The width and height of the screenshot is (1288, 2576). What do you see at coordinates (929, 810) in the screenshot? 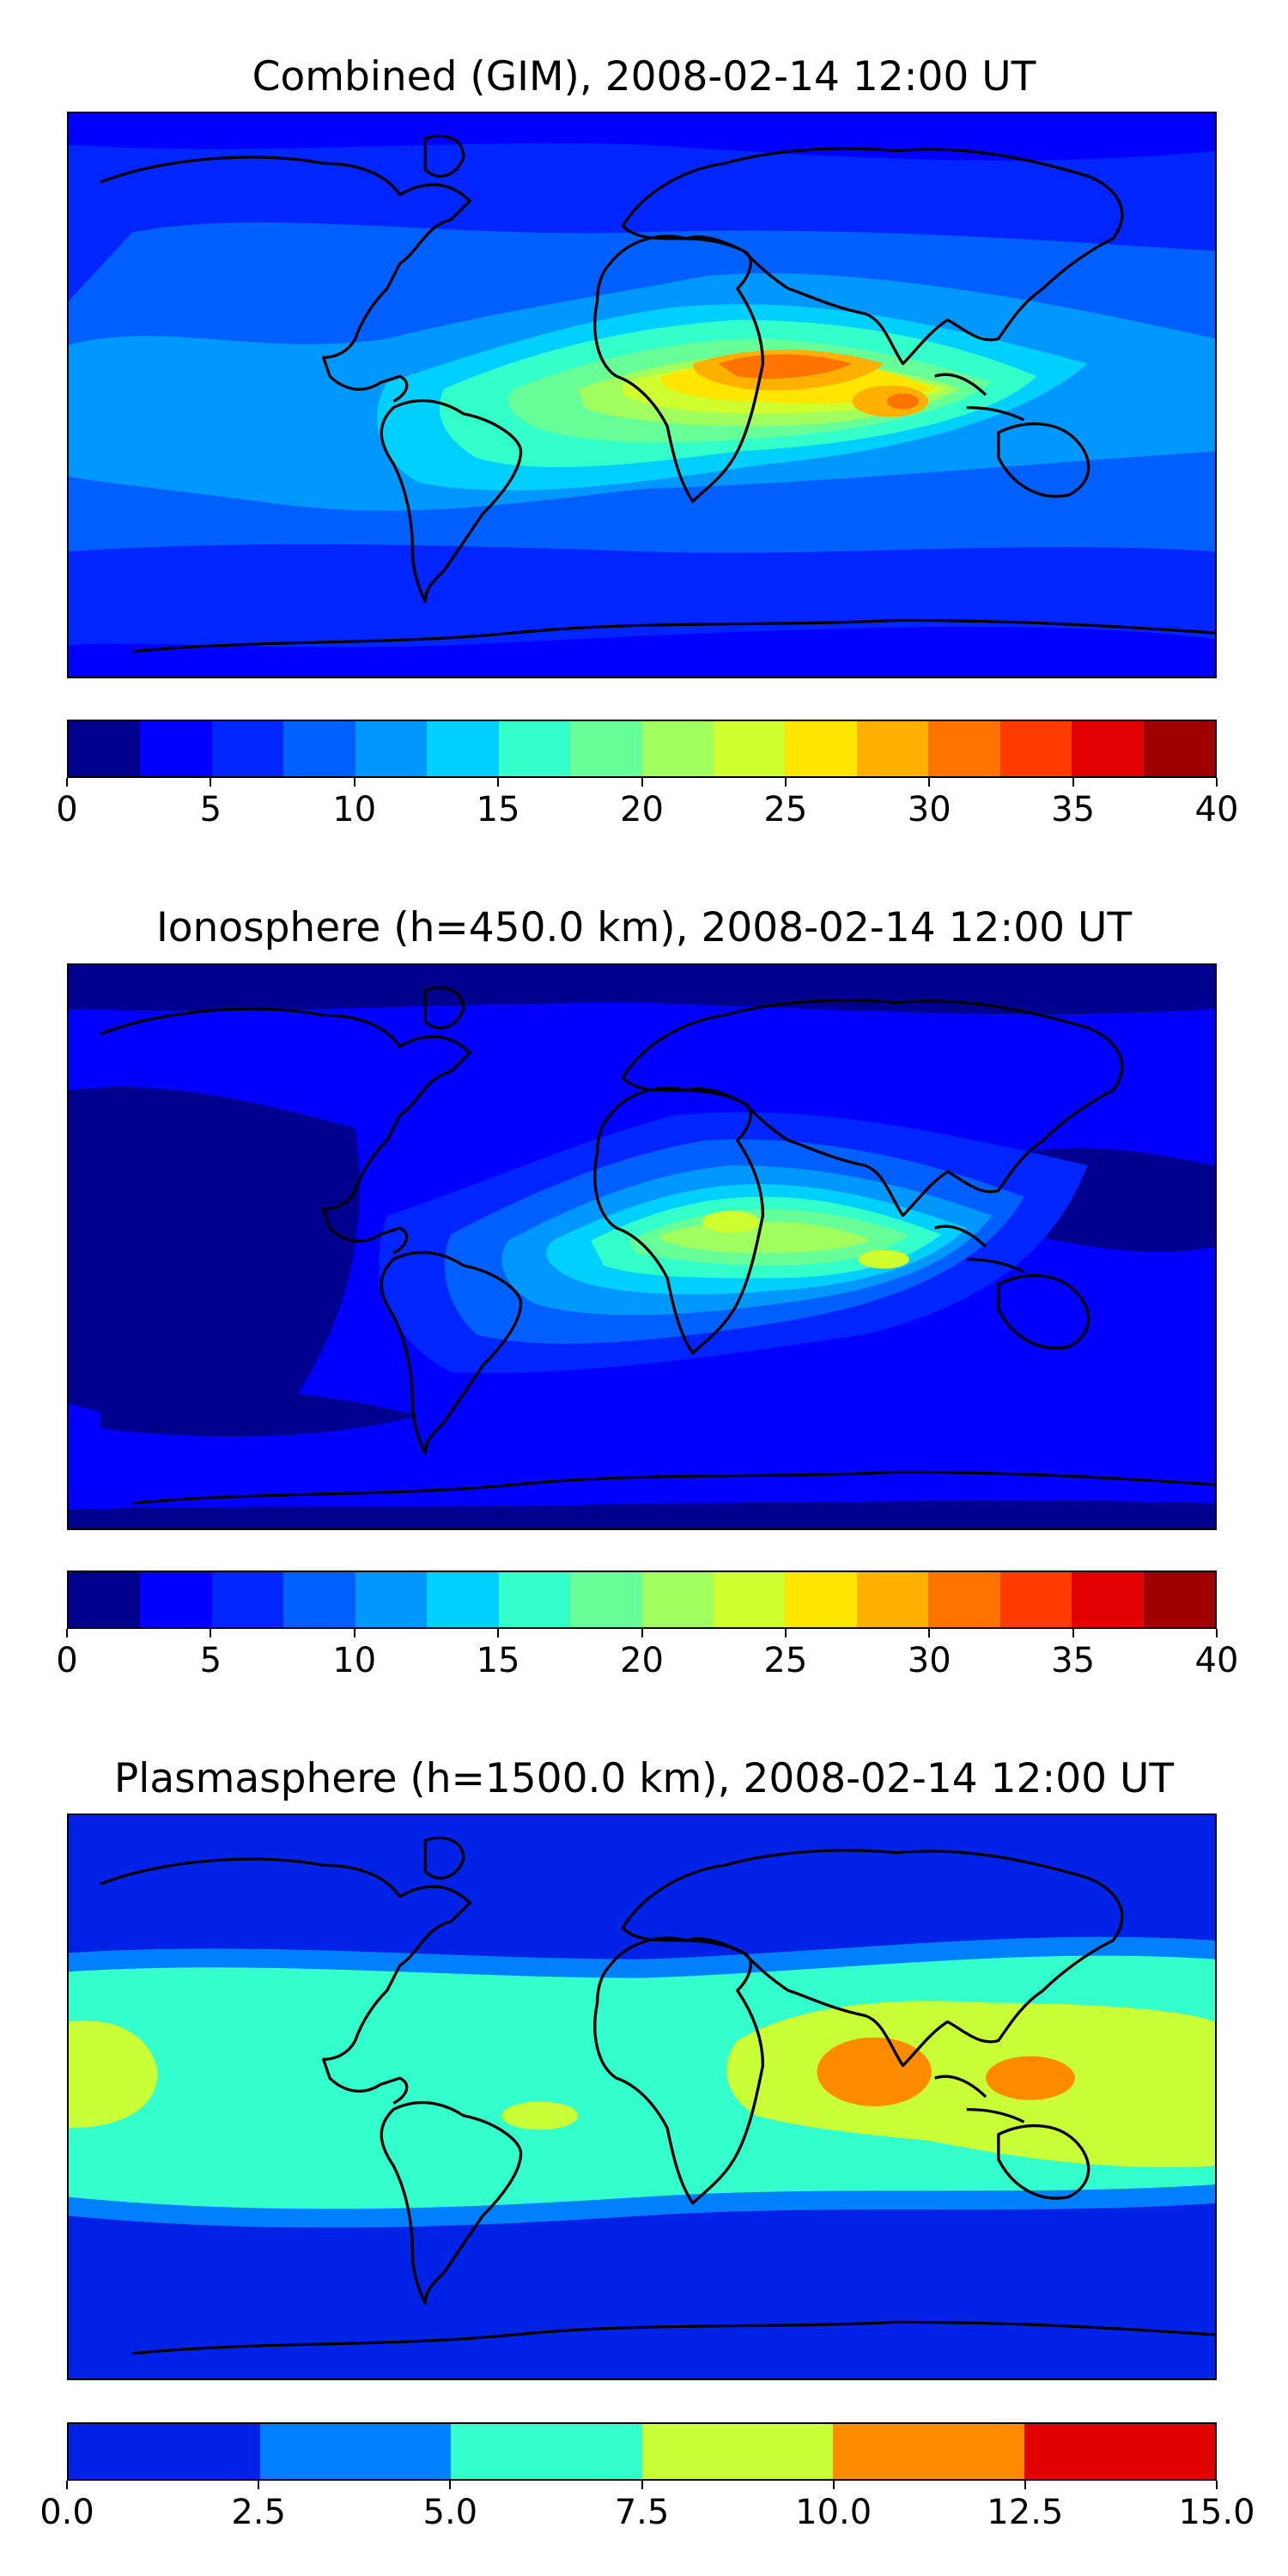
I see `colorbar-tick-label: 30` at bounding box center [929, 810].